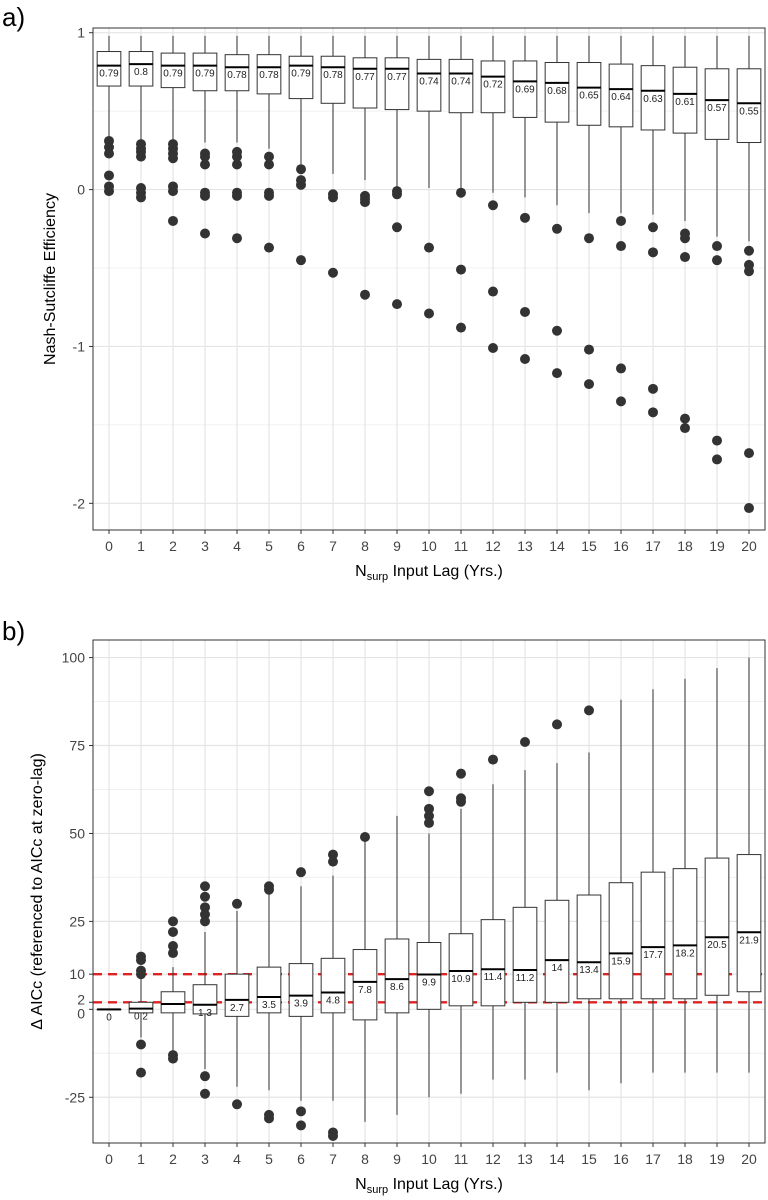 The height and width of the screenshot is (1200, 768). What do you see at coordinates (269, 546) in the screenshot?
I see `x-tick-label: 5` at bounding box center [269, 546].